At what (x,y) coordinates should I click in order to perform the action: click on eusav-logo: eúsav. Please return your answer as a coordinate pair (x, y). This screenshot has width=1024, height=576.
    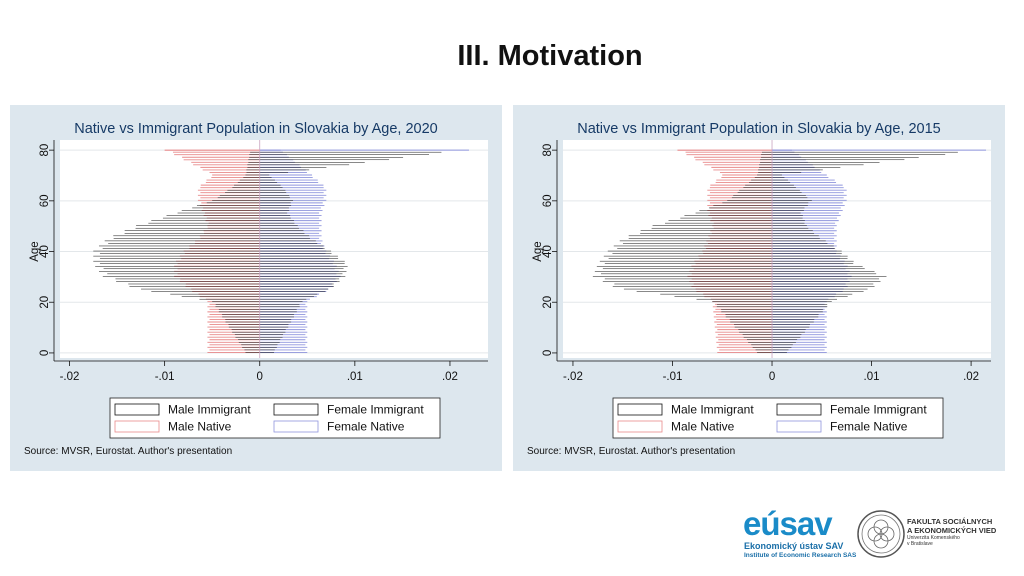
    Looking at the image, I should click on (788, 523).